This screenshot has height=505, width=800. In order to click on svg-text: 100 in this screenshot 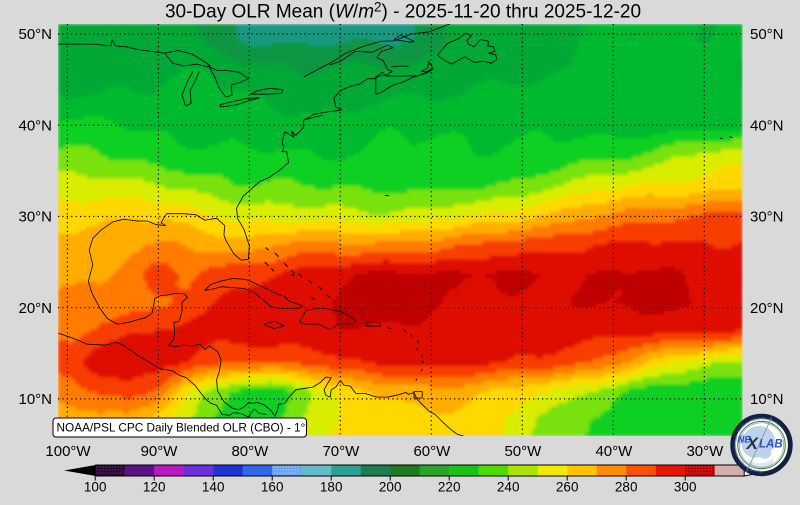, I will do `click(95, 487)`.